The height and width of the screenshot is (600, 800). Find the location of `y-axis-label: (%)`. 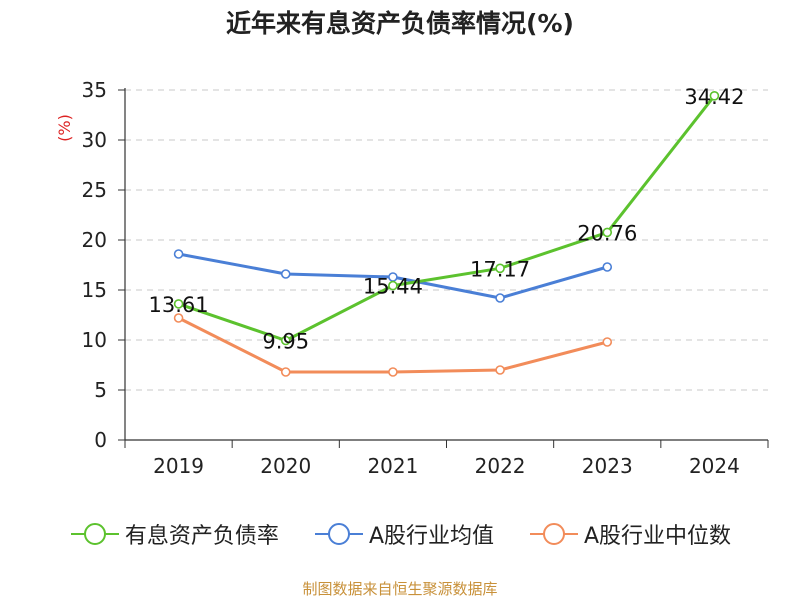

y-axis-label: (%) is located at coordinates (64, 128).